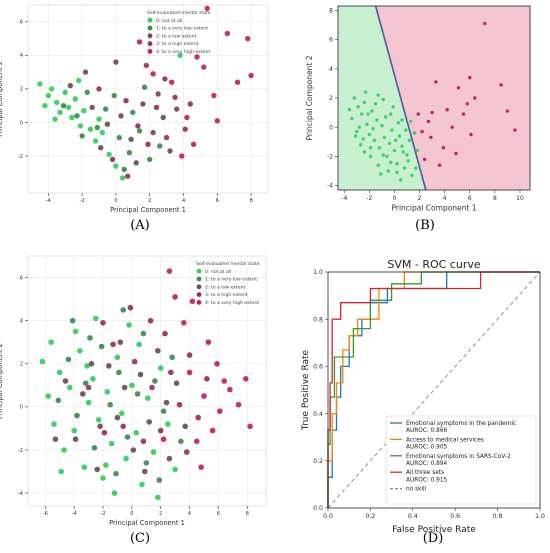 The height and width of the screenshot is (553, 550). Describe the element at coordinates (395, 198) in the screenshot. I see `x-tick-label: 0` at that location.